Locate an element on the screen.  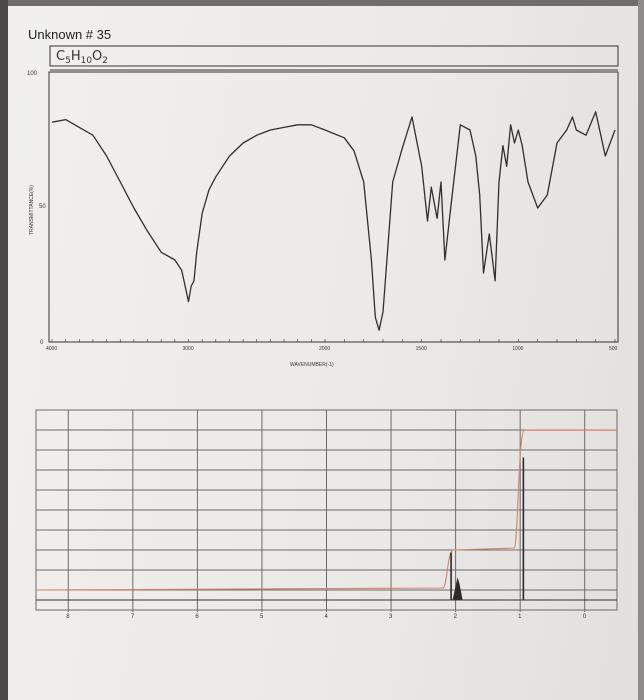
nmr-x-ticks: 8 7 6 5 4 3 2 1 0 is located at coordinates (326, 617).